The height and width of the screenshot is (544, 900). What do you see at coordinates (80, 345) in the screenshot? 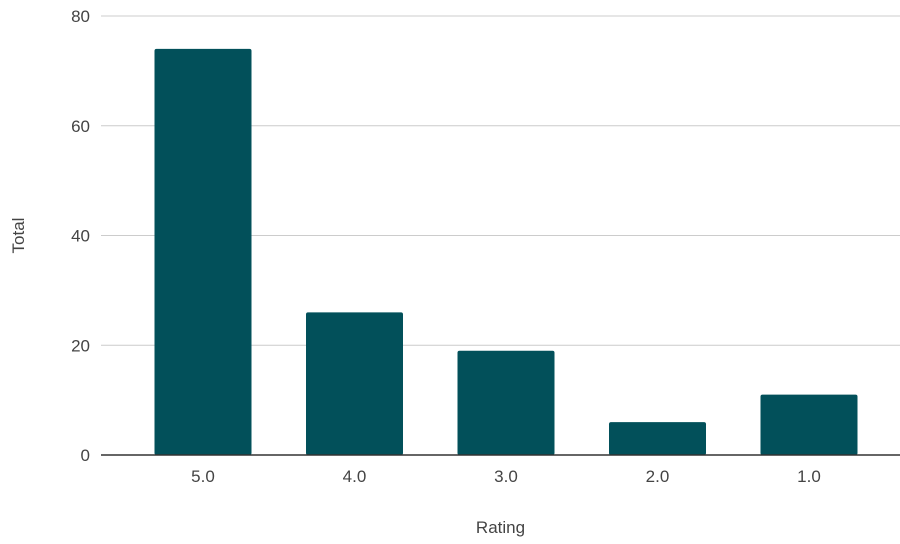
I see `y-tick-label: 20` at bounding box center [80, 345].